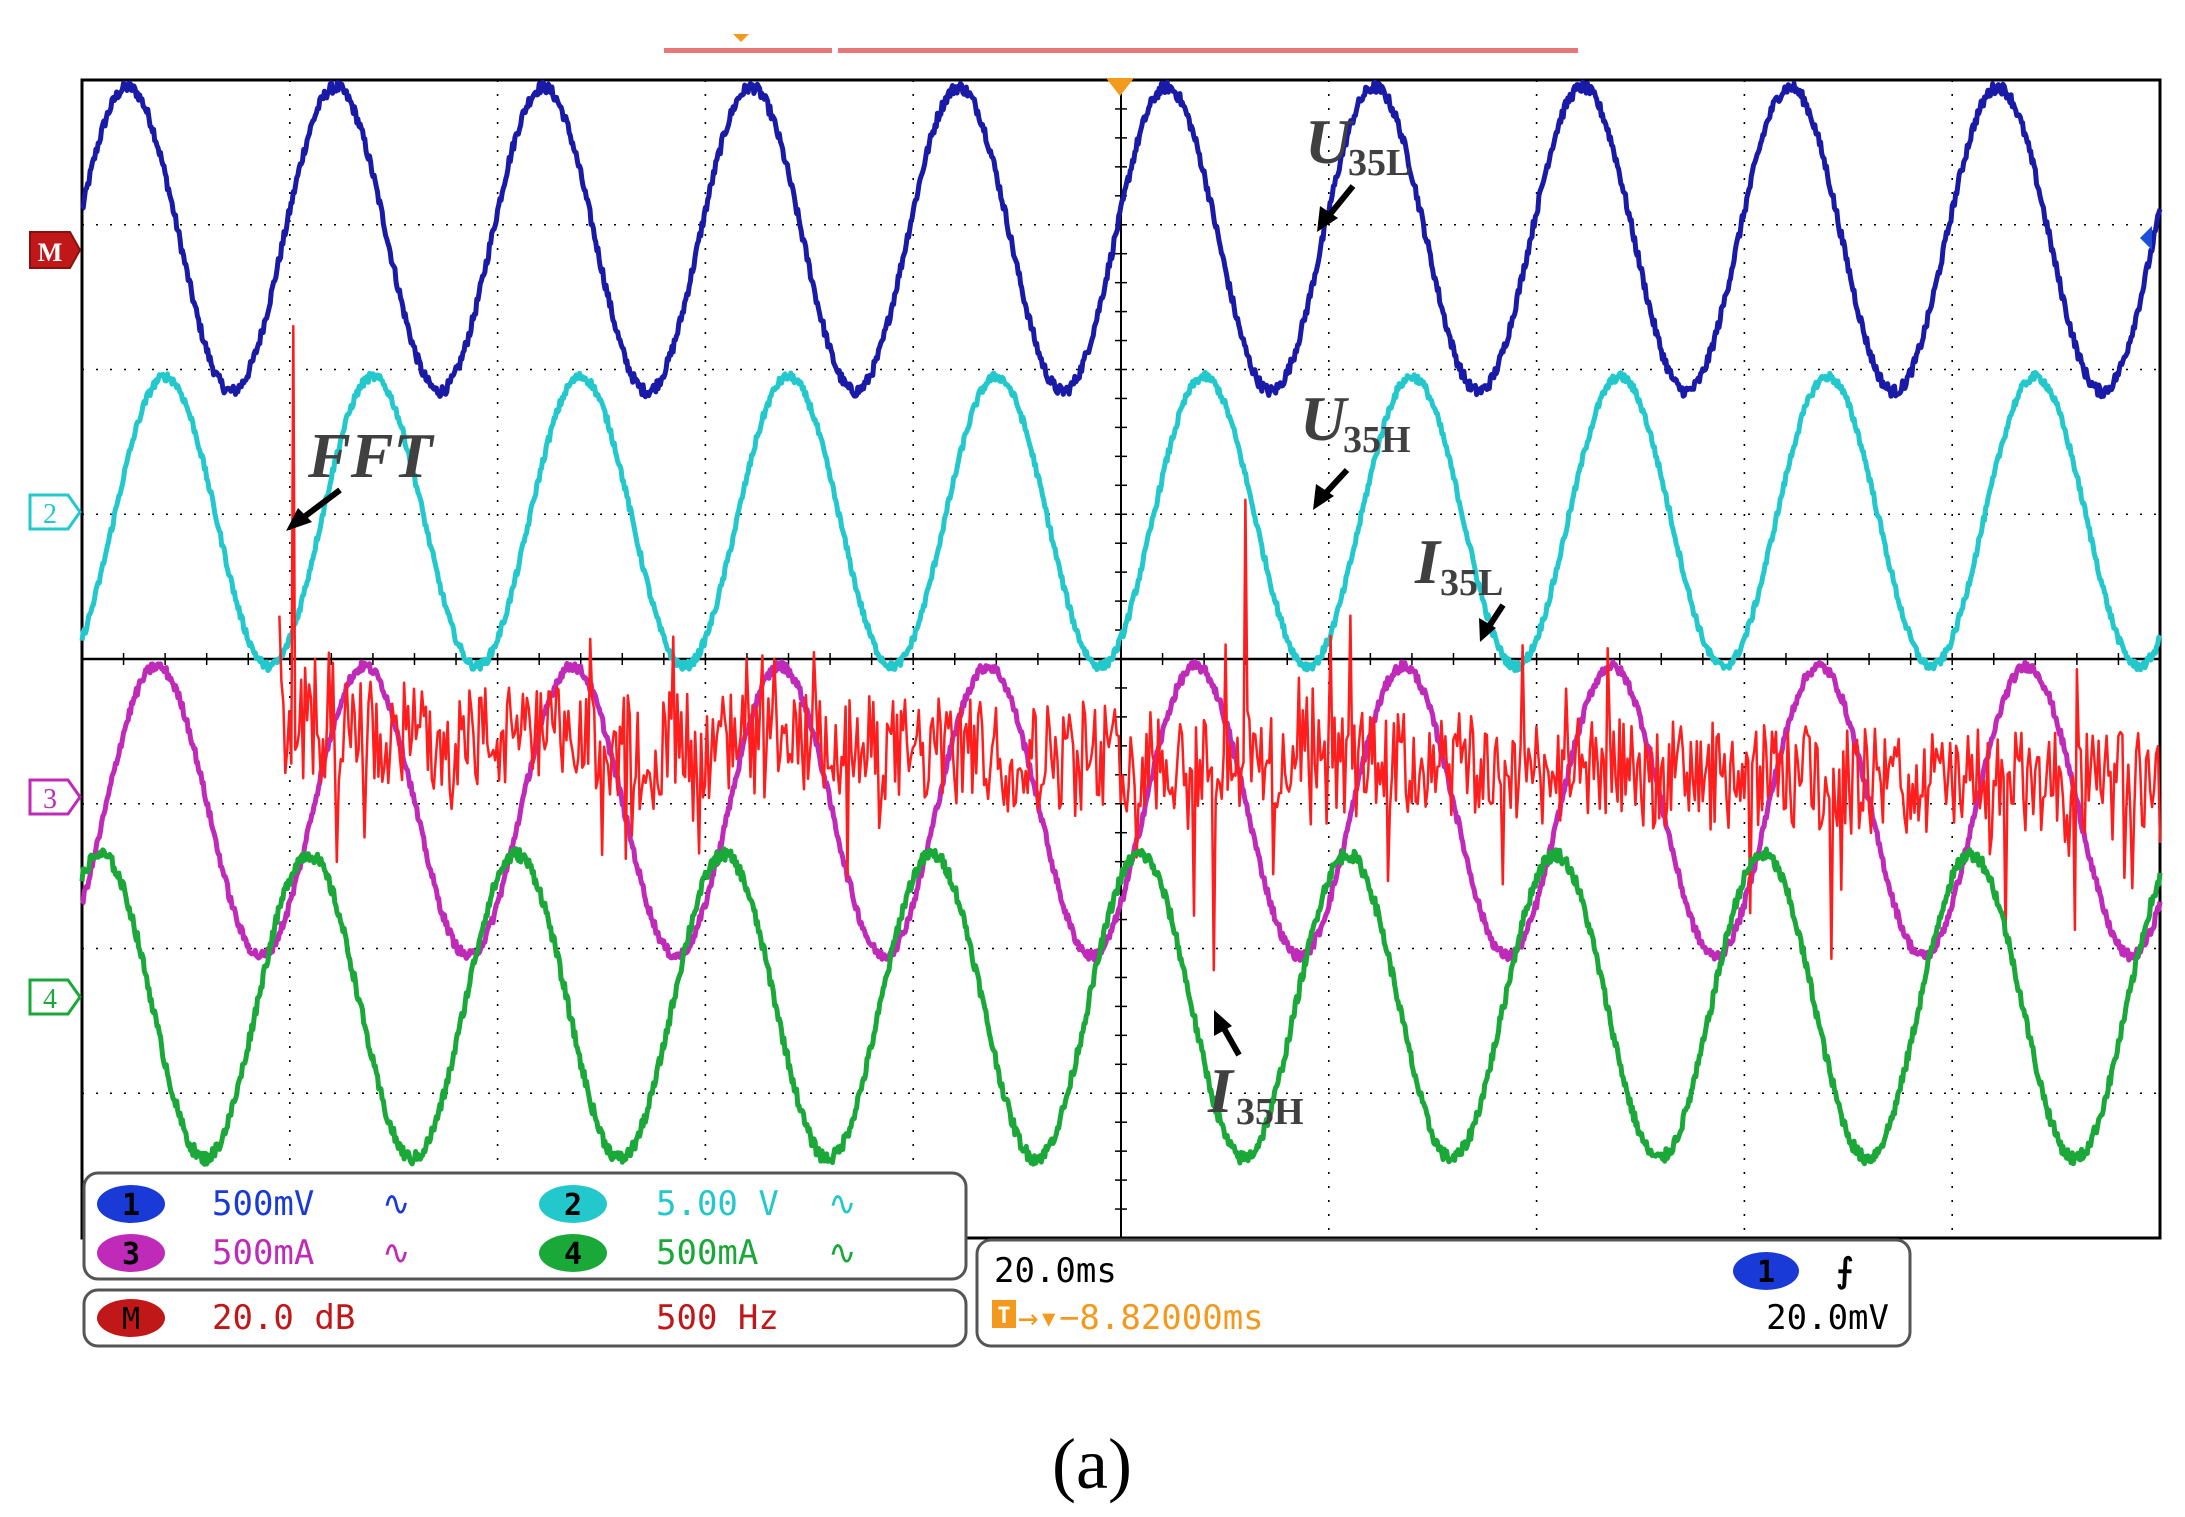 The width and height of the screenshot is (2185, 1517). I want to click on math-badge, so click(131, 1318).